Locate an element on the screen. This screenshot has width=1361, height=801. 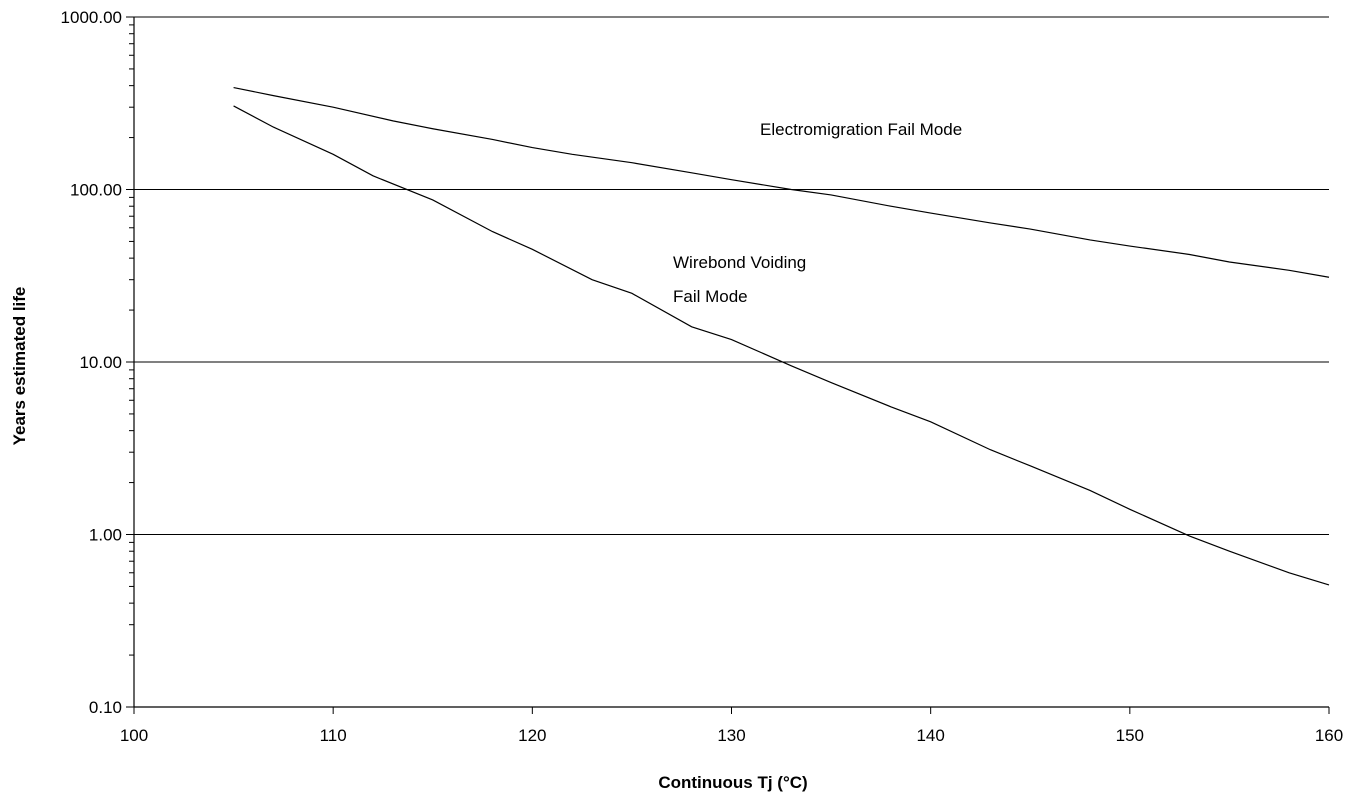
y-tick-label: 1.00 is located at coordinates (105, 535).